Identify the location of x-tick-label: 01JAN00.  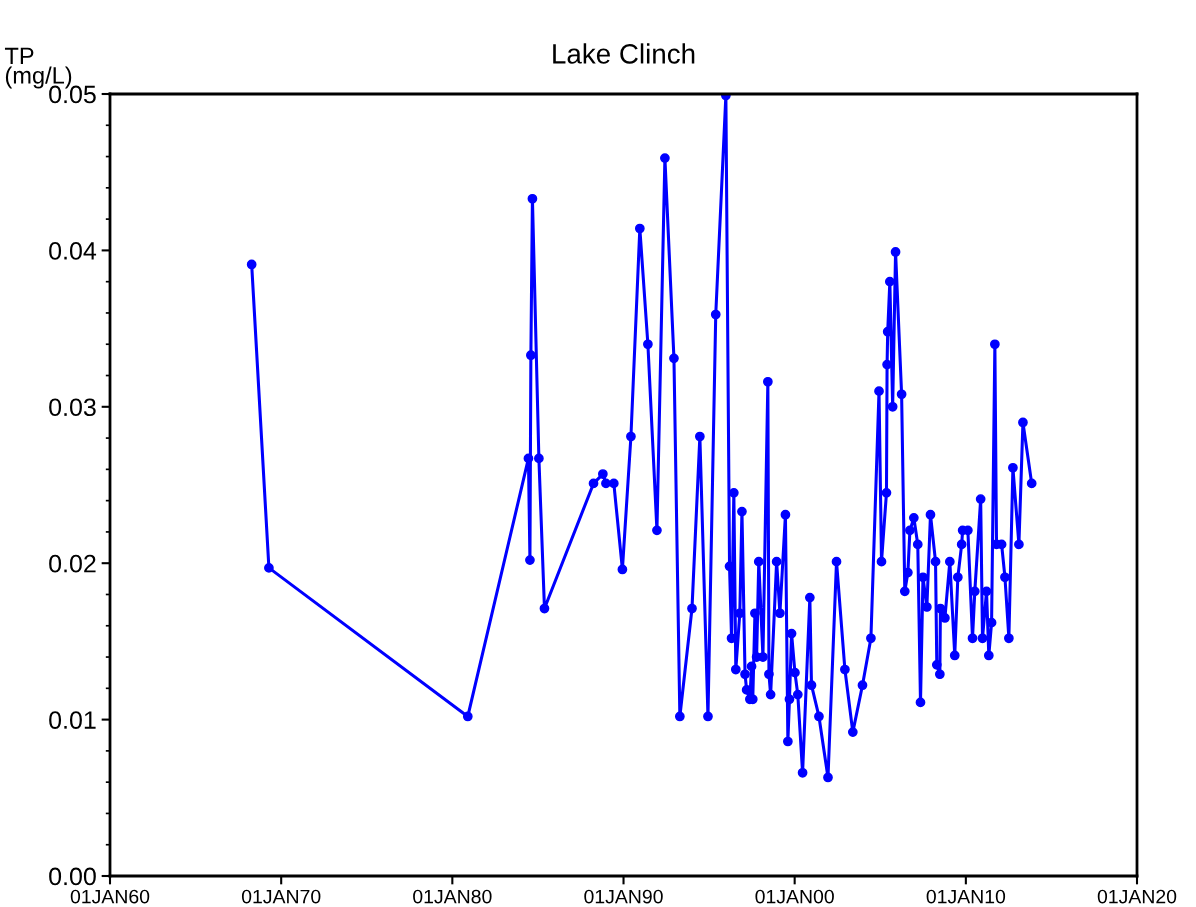
(794, 896).